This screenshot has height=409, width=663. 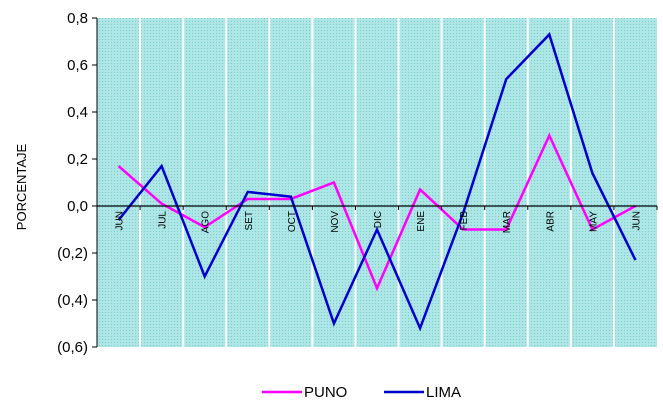 What do you see at coordinates (507, 222) in the screenshot?
I see `x-tick-label: MAR` at bounding box center [507, 222].